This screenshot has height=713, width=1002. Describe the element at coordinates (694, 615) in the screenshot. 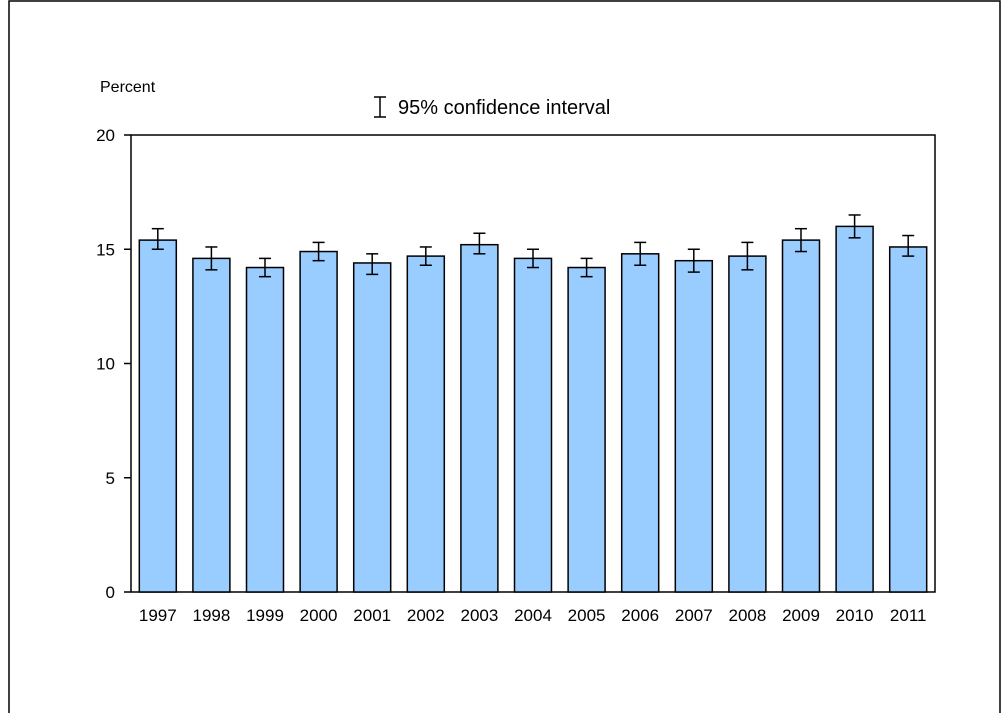

I see `x-tick-label-2007: 2007` at that location.